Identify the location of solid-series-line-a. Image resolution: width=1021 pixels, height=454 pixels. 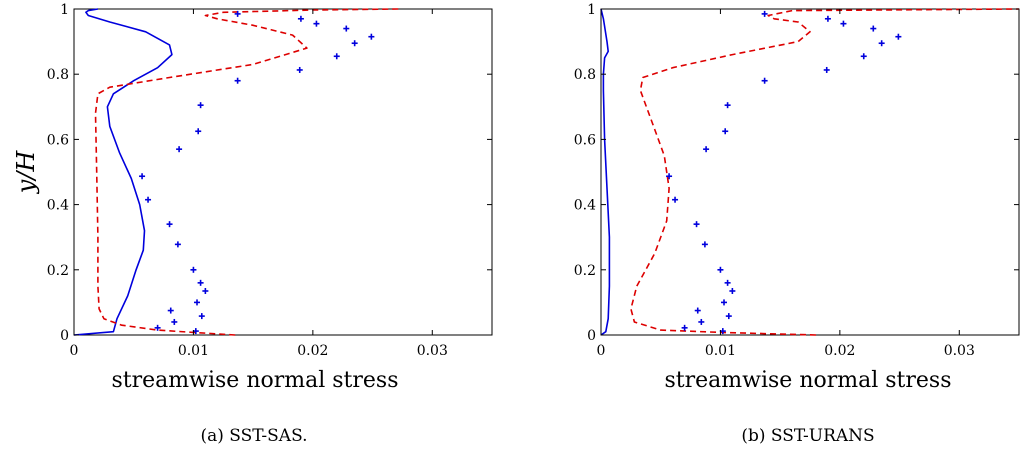
(123, 172).